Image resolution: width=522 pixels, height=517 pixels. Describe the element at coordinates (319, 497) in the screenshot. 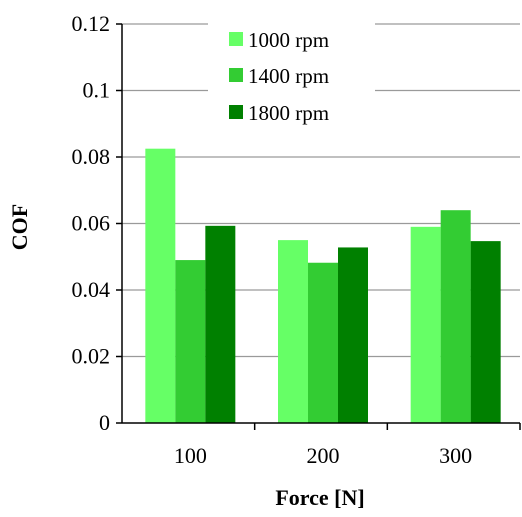

I see `x-axis-title: Force [N]` at that location.